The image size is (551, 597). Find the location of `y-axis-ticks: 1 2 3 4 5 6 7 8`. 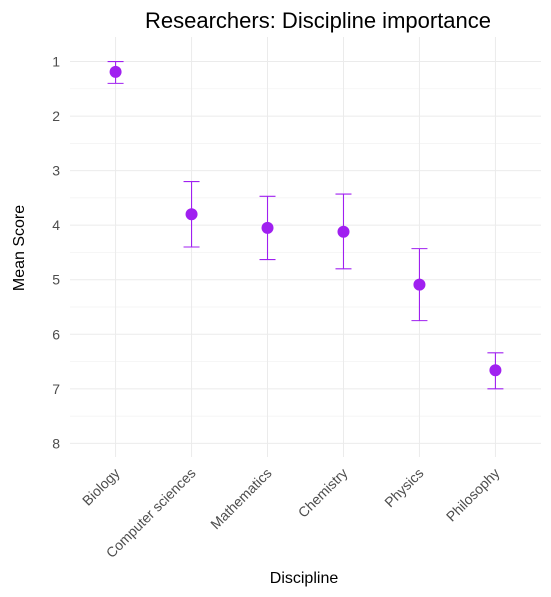

y-axis-ticks: 1 2 3 4 5 6 7 8 is located at coordinates (56, 253).